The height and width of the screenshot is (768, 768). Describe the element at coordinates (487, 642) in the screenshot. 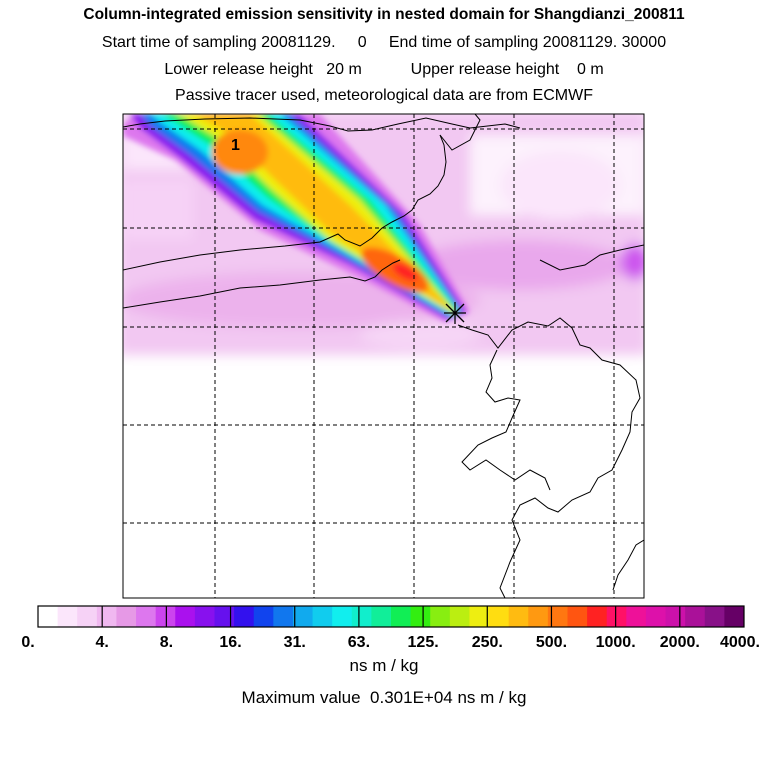

I see `colorbar-tick-label: 250.` at that location.